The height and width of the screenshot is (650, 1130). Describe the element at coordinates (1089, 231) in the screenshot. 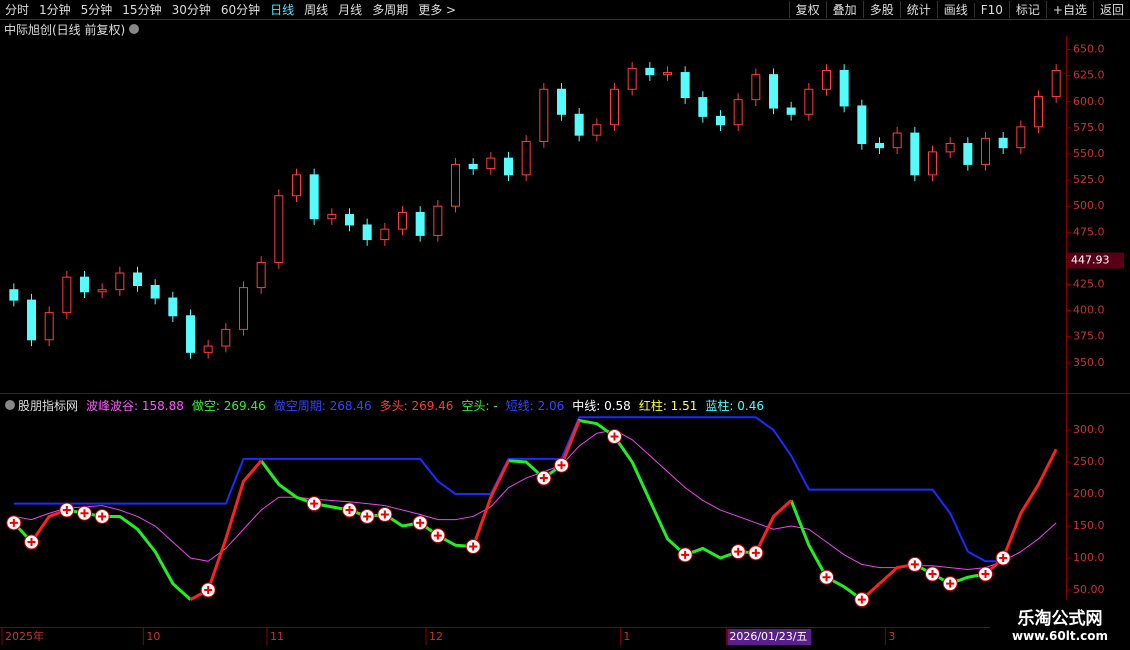

I see `y-tick-label: 475.0` at that location.